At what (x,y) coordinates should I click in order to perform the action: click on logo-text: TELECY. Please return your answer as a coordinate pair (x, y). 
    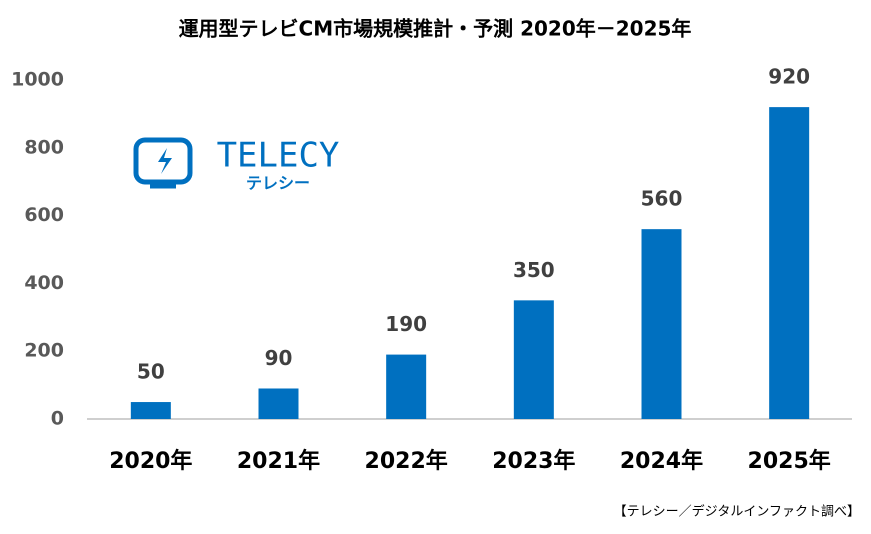
    Looking at the image, I should click on (278, 156).